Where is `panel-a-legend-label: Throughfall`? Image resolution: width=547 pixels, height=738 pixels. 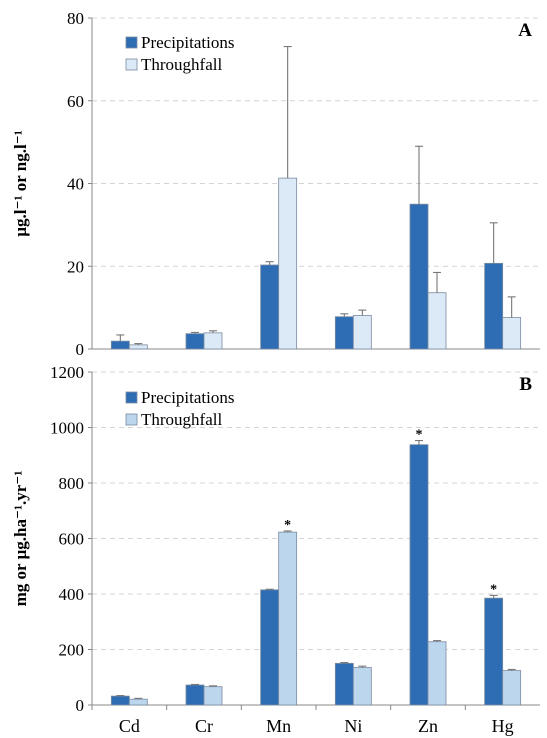 panel-a-legend-label: Throughfall is located at coordinates (181, 64).